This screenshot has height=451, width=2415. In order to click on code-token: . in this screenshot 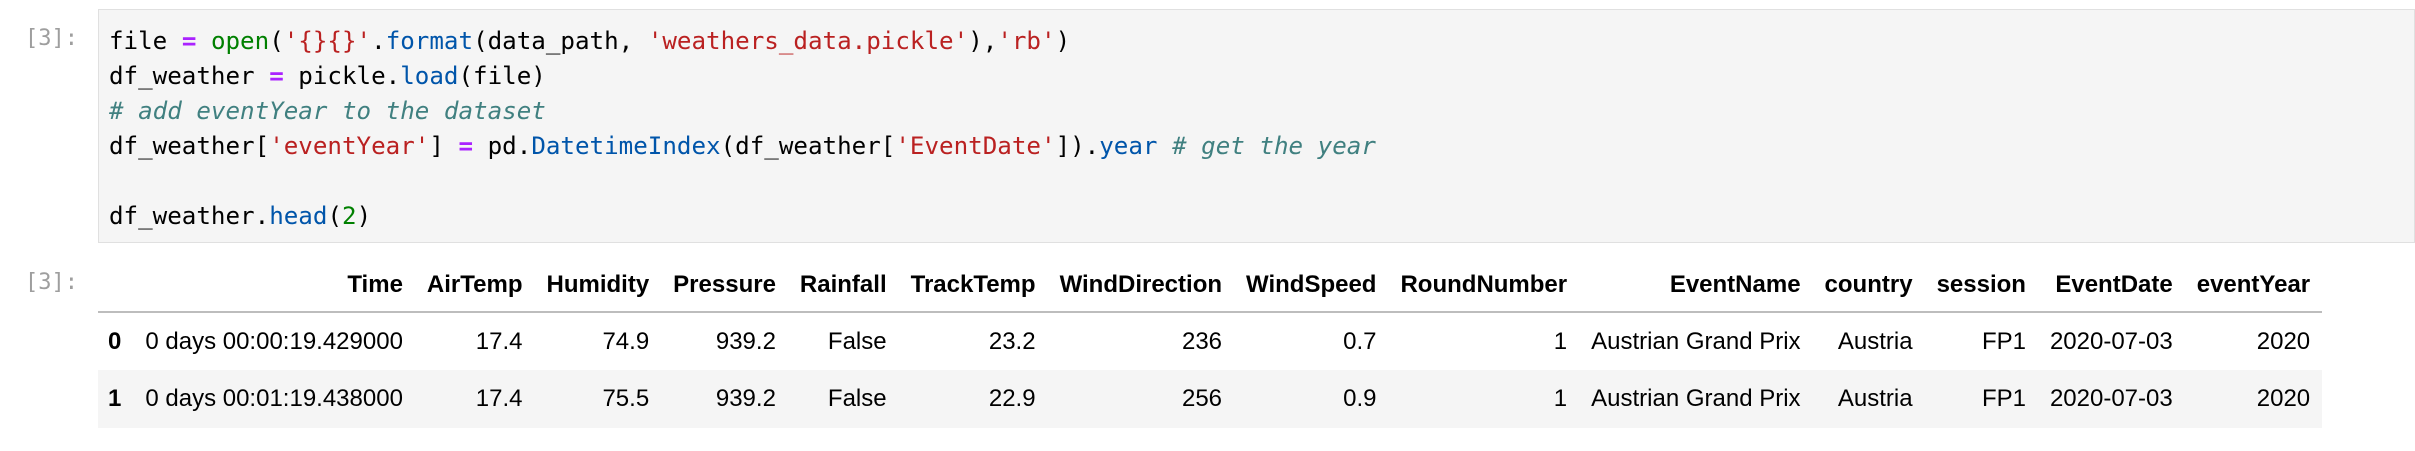, I will do `click(378, 41)`.